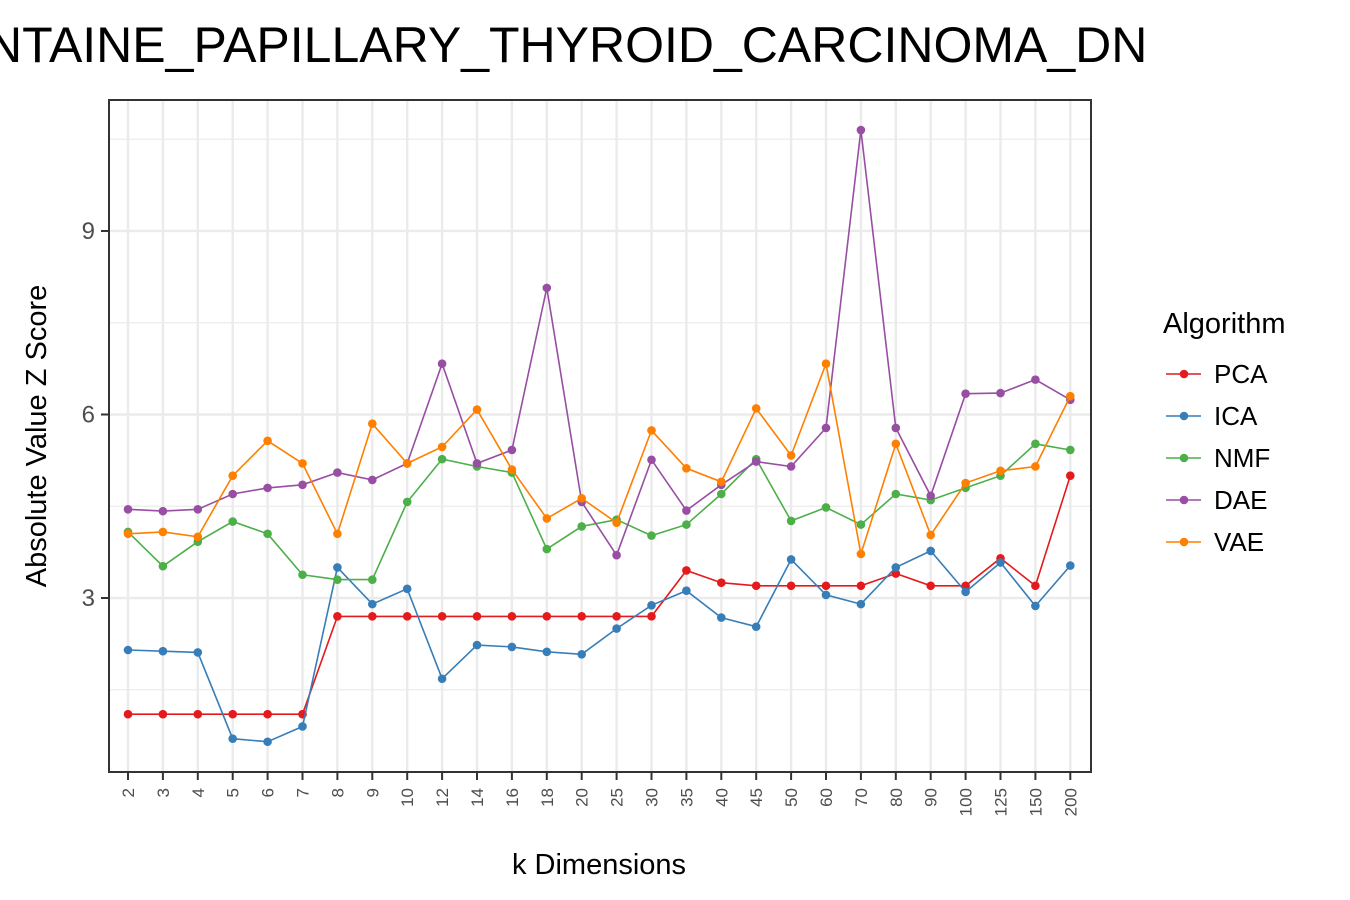 This screenshot has width=1350, height=900. I want to click on x-tick-label: 16, so click(512, 797).